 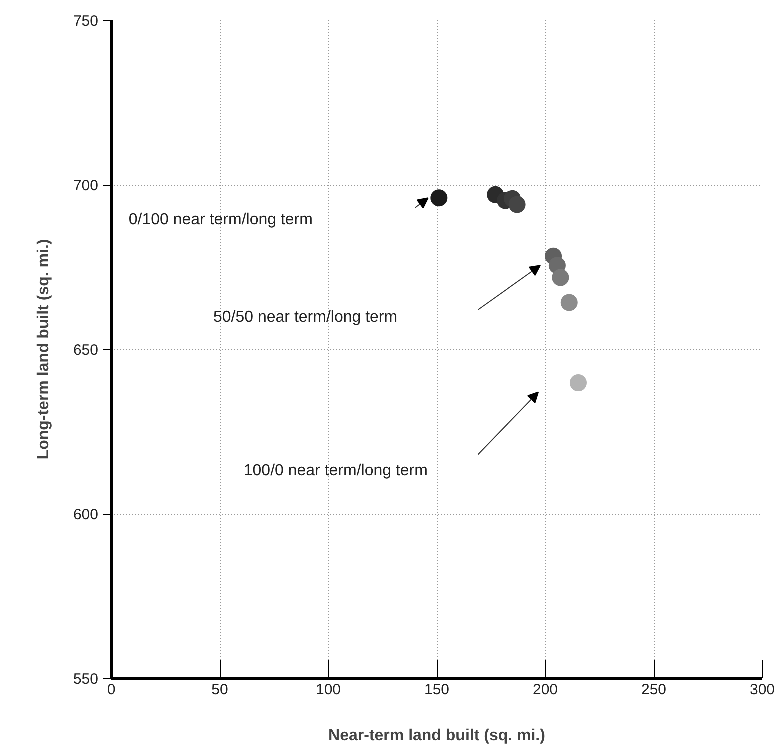 What do you see at coordinates (654, 690) in the screenshot?
I see `x-tick-label: 250` at bounding box center [654, 690].